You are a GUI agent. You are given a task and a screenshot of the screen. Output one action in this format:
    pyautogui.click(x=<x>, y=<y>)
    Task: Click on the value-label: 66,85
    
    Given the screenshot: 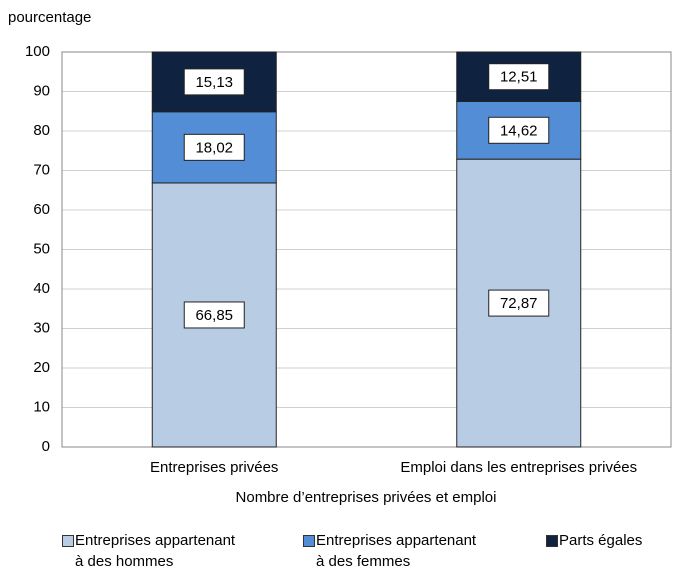 What is the action you would take?
    pyautogui.click(x=214, y=315)
    